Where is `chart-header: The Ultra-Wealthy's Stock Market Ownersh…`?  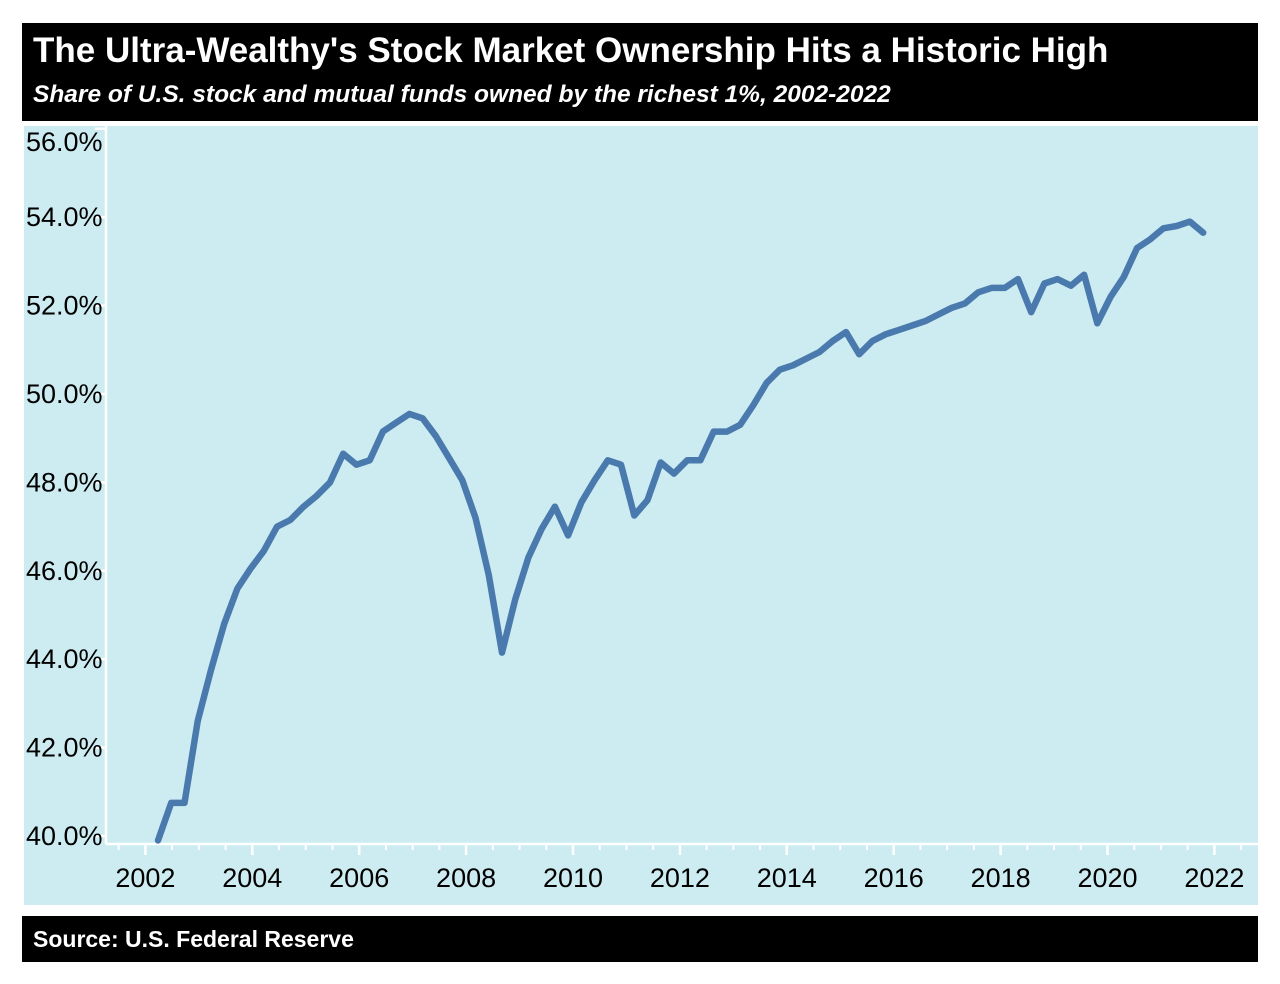 chart-header: The Ultra-Wealthy's Stock Market Ownersh… is located at coordinates (640, 72).